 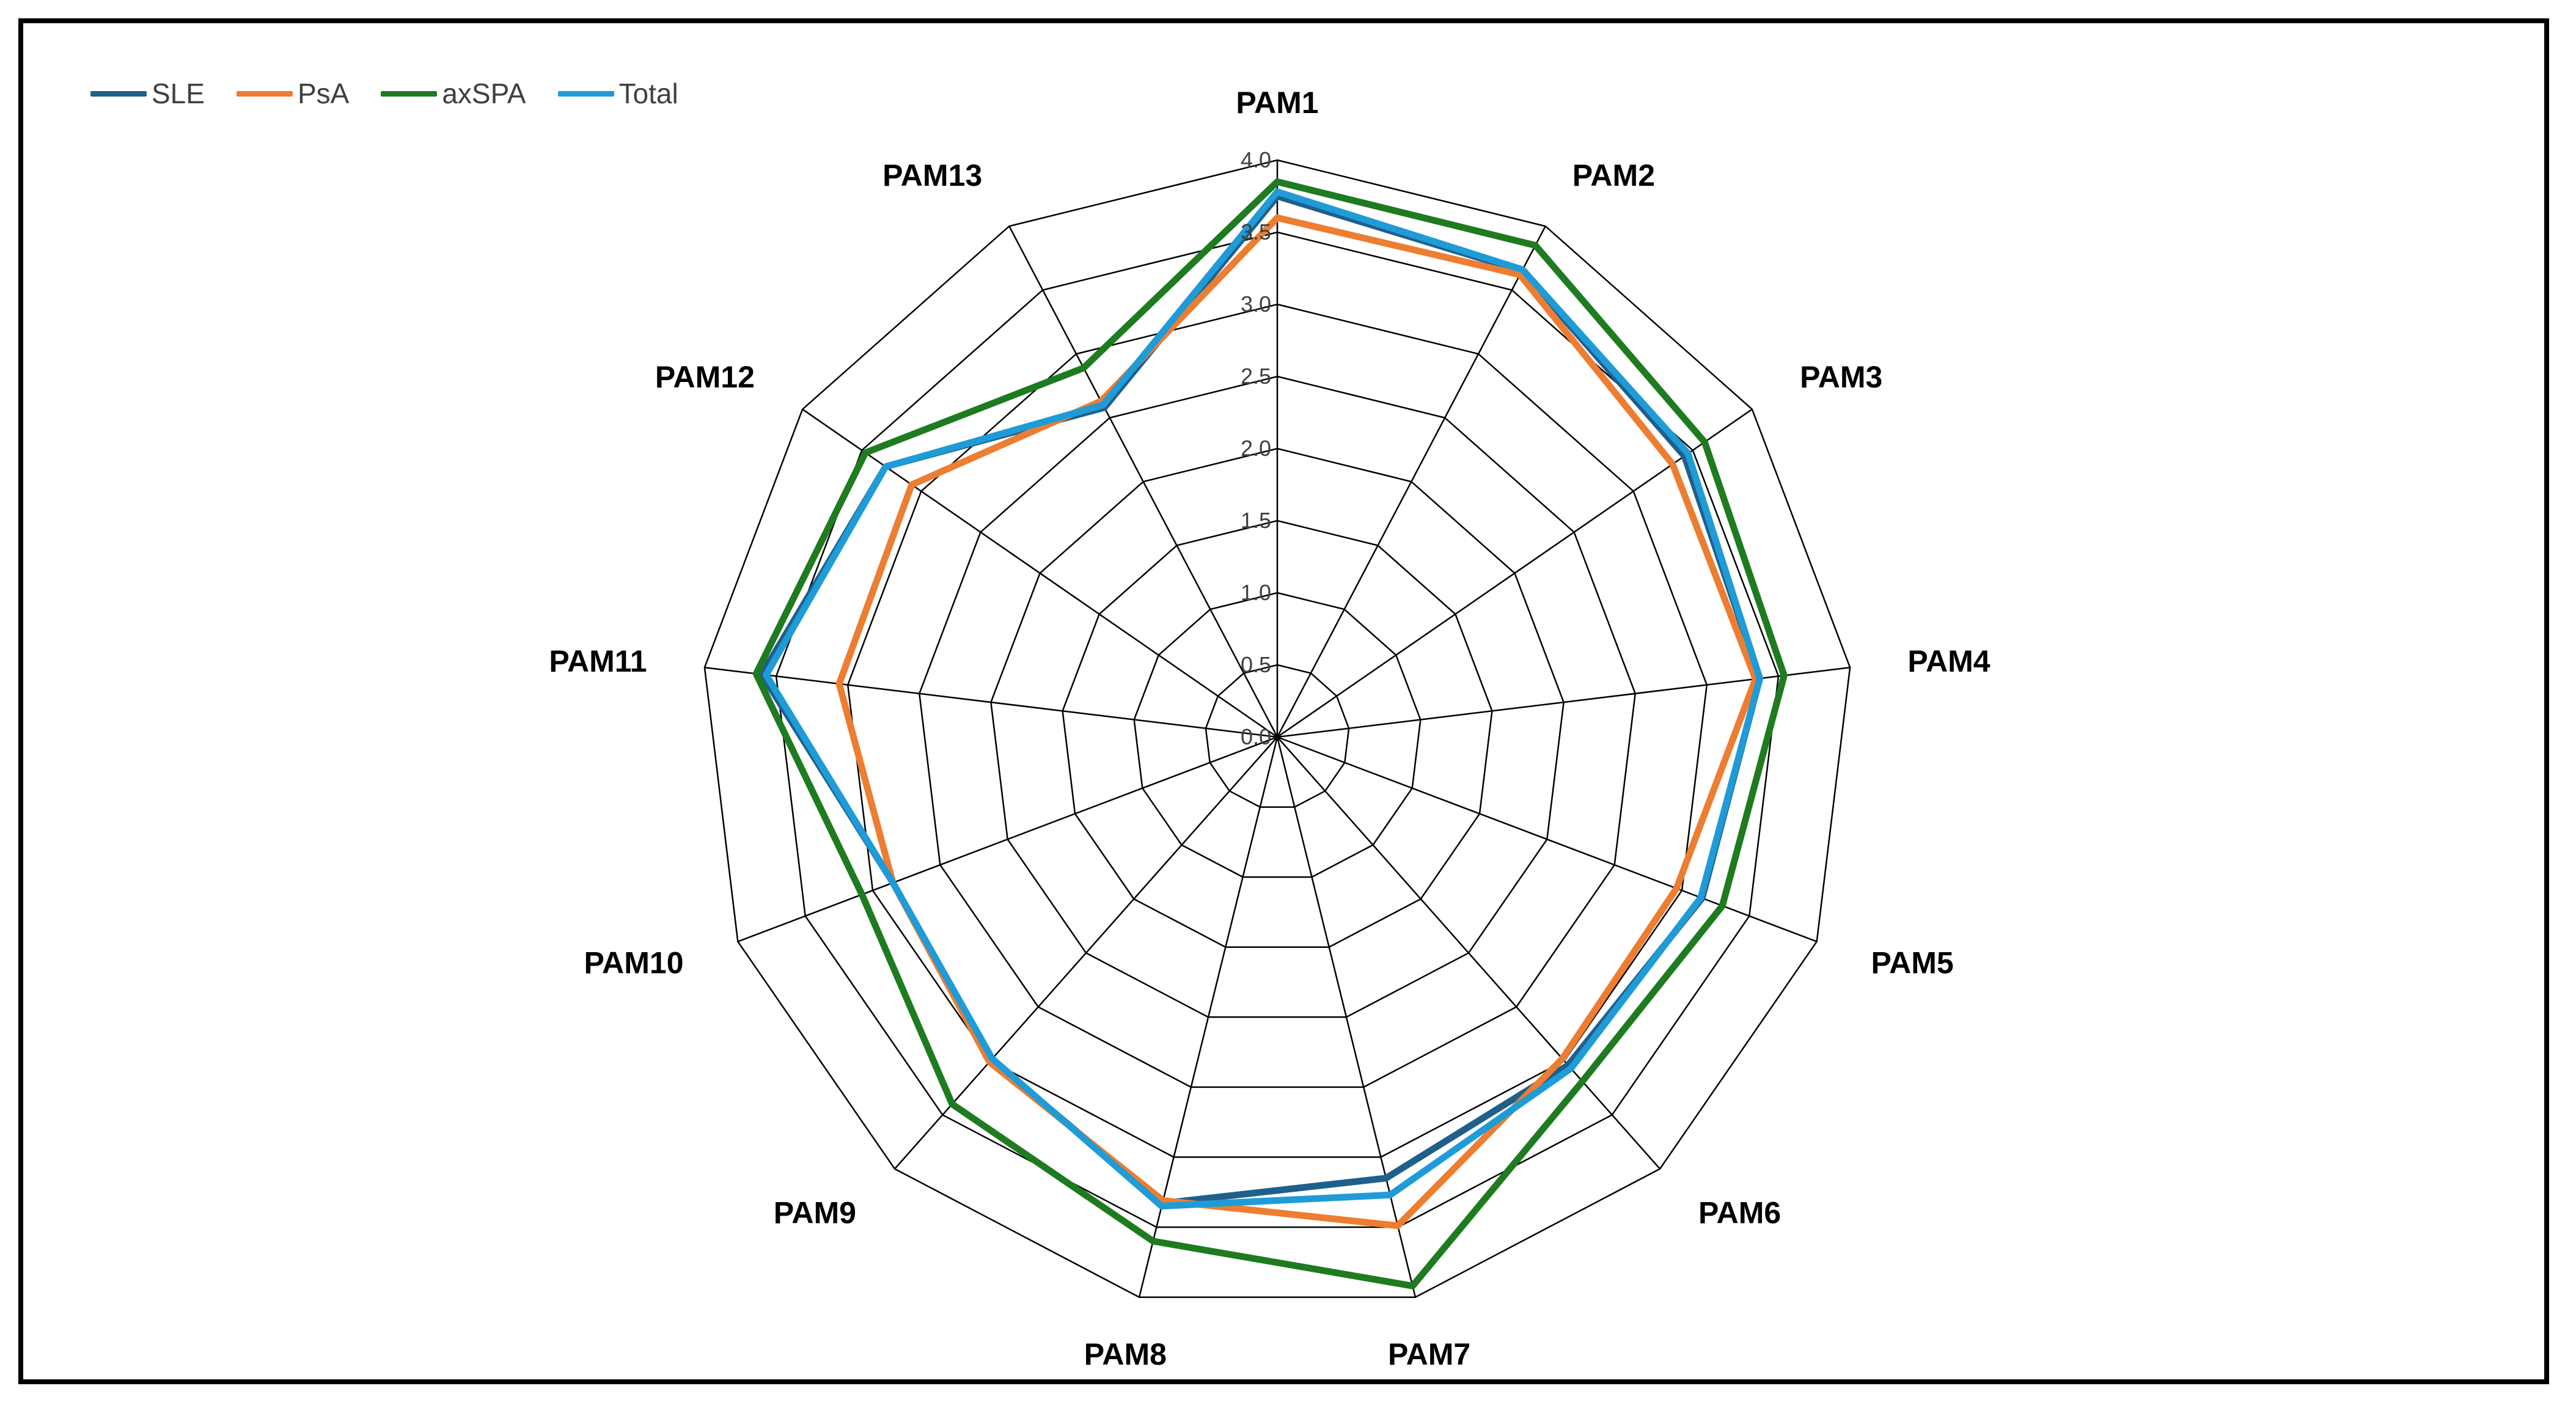 What do you see at coordinates (1429, 1354) in the screenshot?
I see `category-label-pam7: PAM7` at bounding box center [1429, 1354].